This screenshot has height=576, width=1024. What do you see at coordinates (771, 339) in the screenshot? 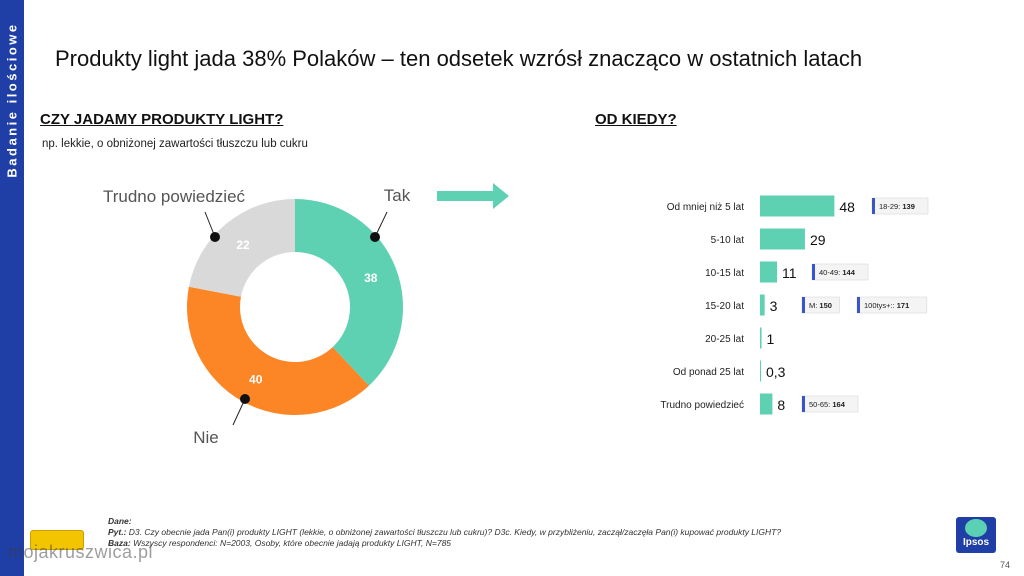
I see `bar-value-label: 1` at bounding box center [771, 339].